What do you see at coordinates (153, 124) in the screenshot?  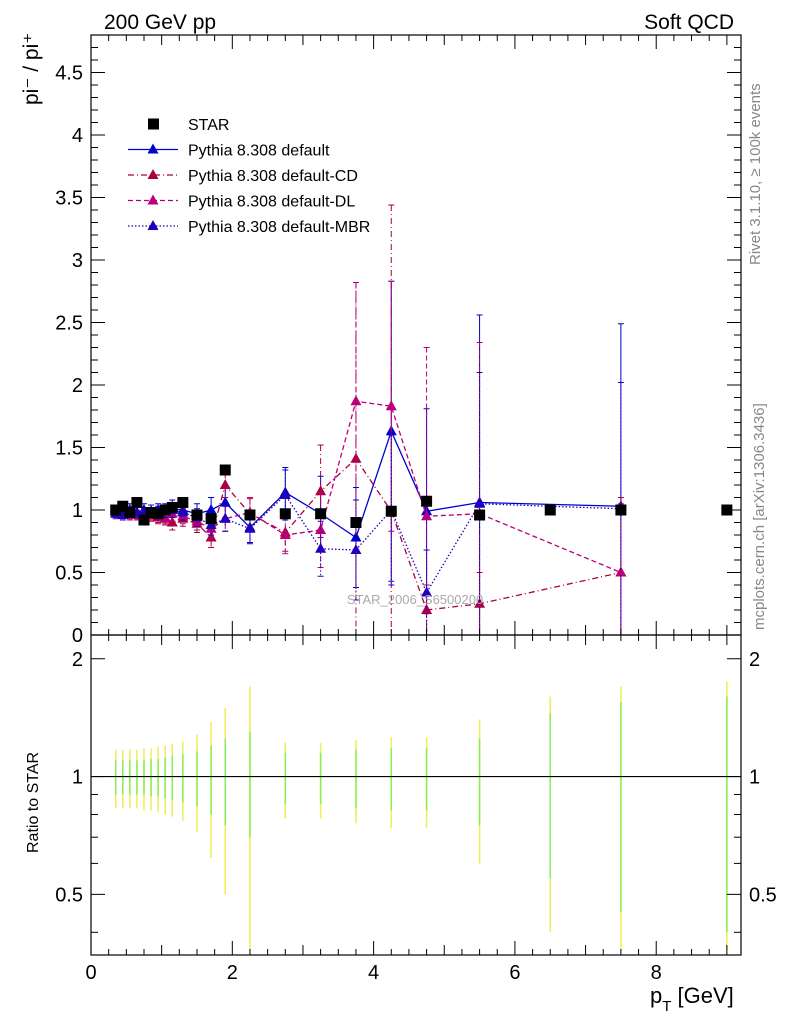 I see `legend-marker-star` at bounding box center [153, 124].